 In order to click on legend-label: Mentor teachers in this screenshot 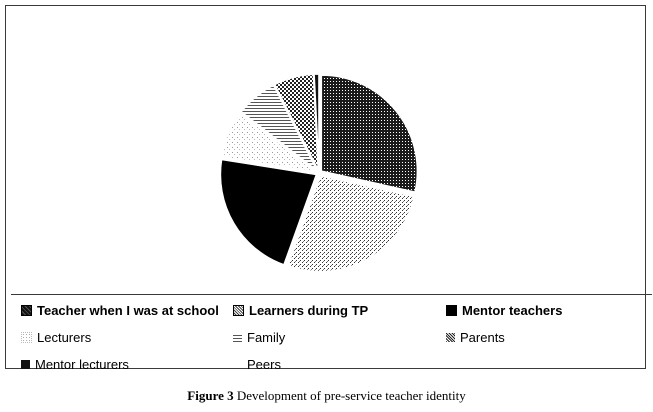, I will do `click(512, 310)`.